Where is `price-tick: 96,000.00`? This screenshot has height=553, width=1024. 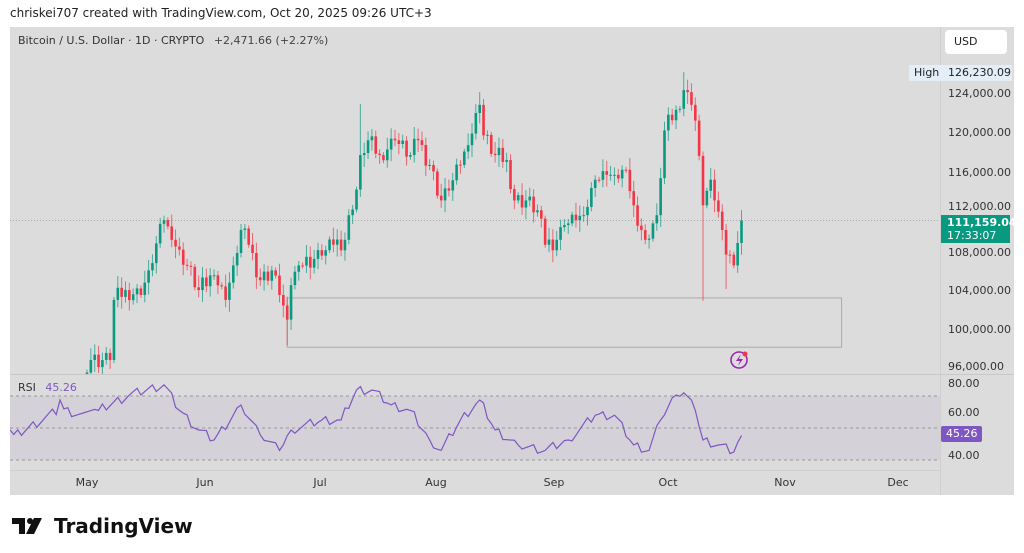 price-tick: 96,000.00 is located at coordinates (976, 366).